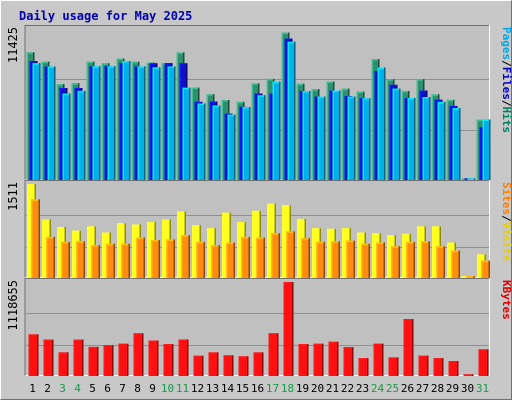 The width and height of the screenshot is (512, 400). I want to click on bar-visits-highlight, so click(376, 234).